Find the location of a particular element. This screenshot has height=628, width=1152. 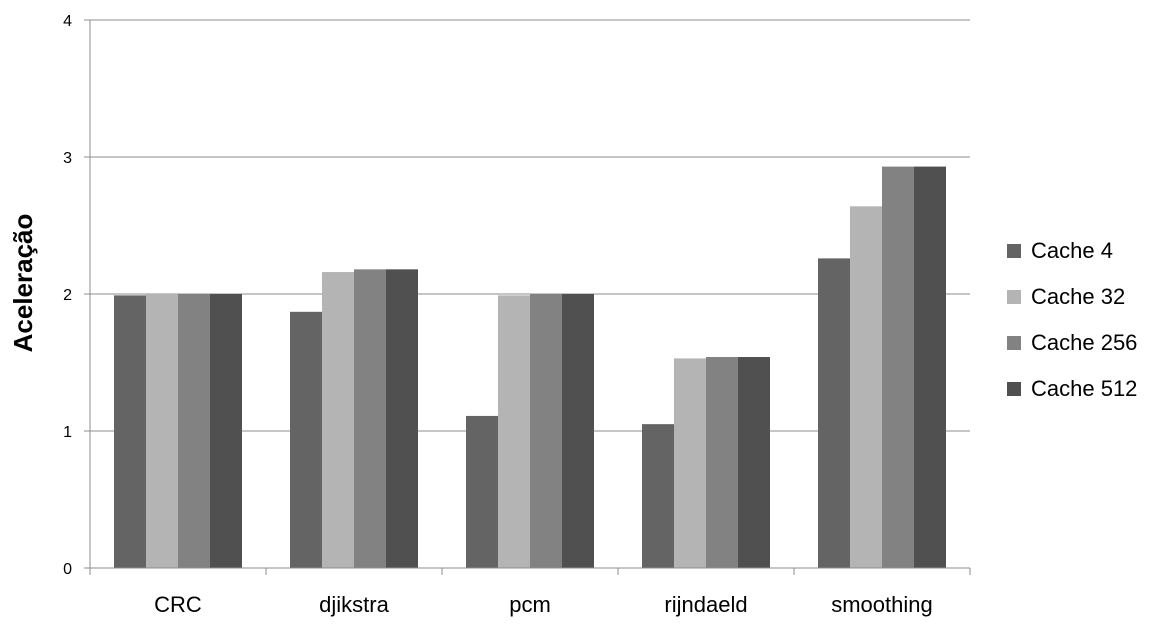

legend-label: Cache 512 is located at coordinates (1084, 388).